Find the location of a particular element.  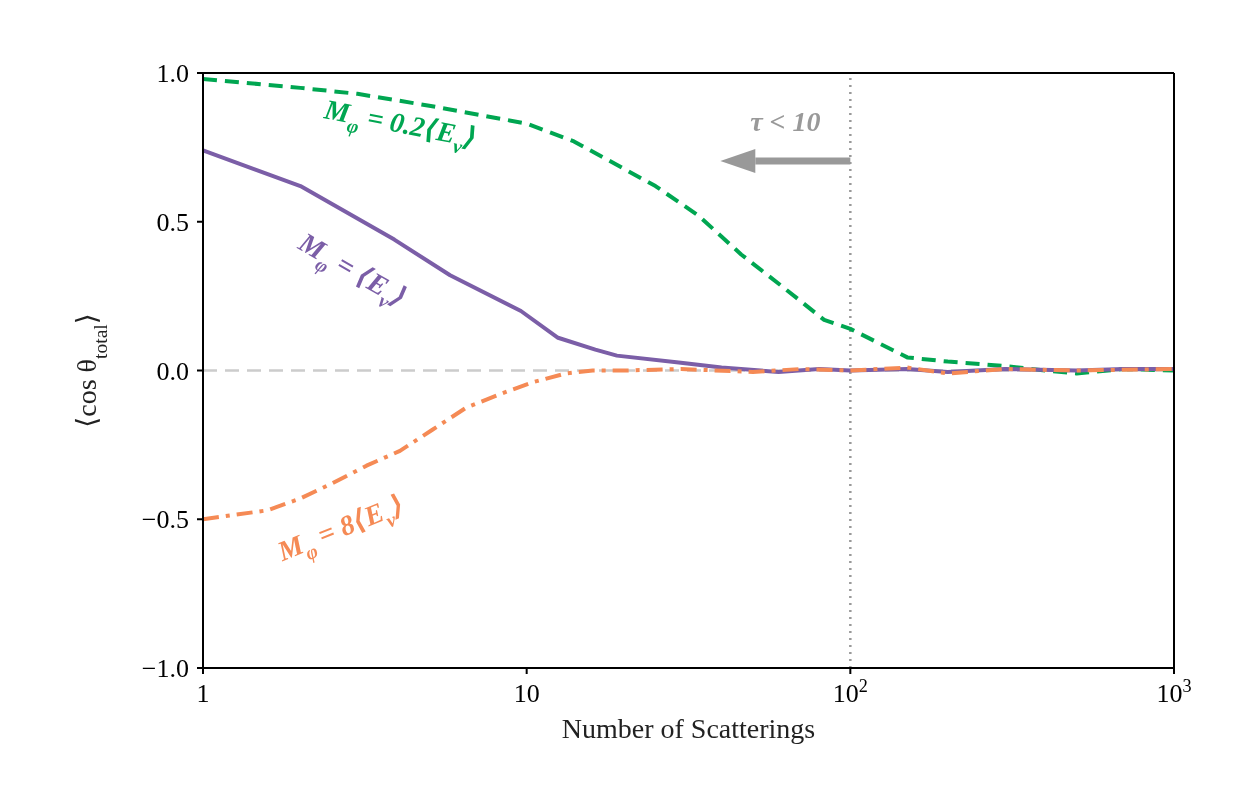

x-tick-label: 10 is located at coordinates (526, 693).